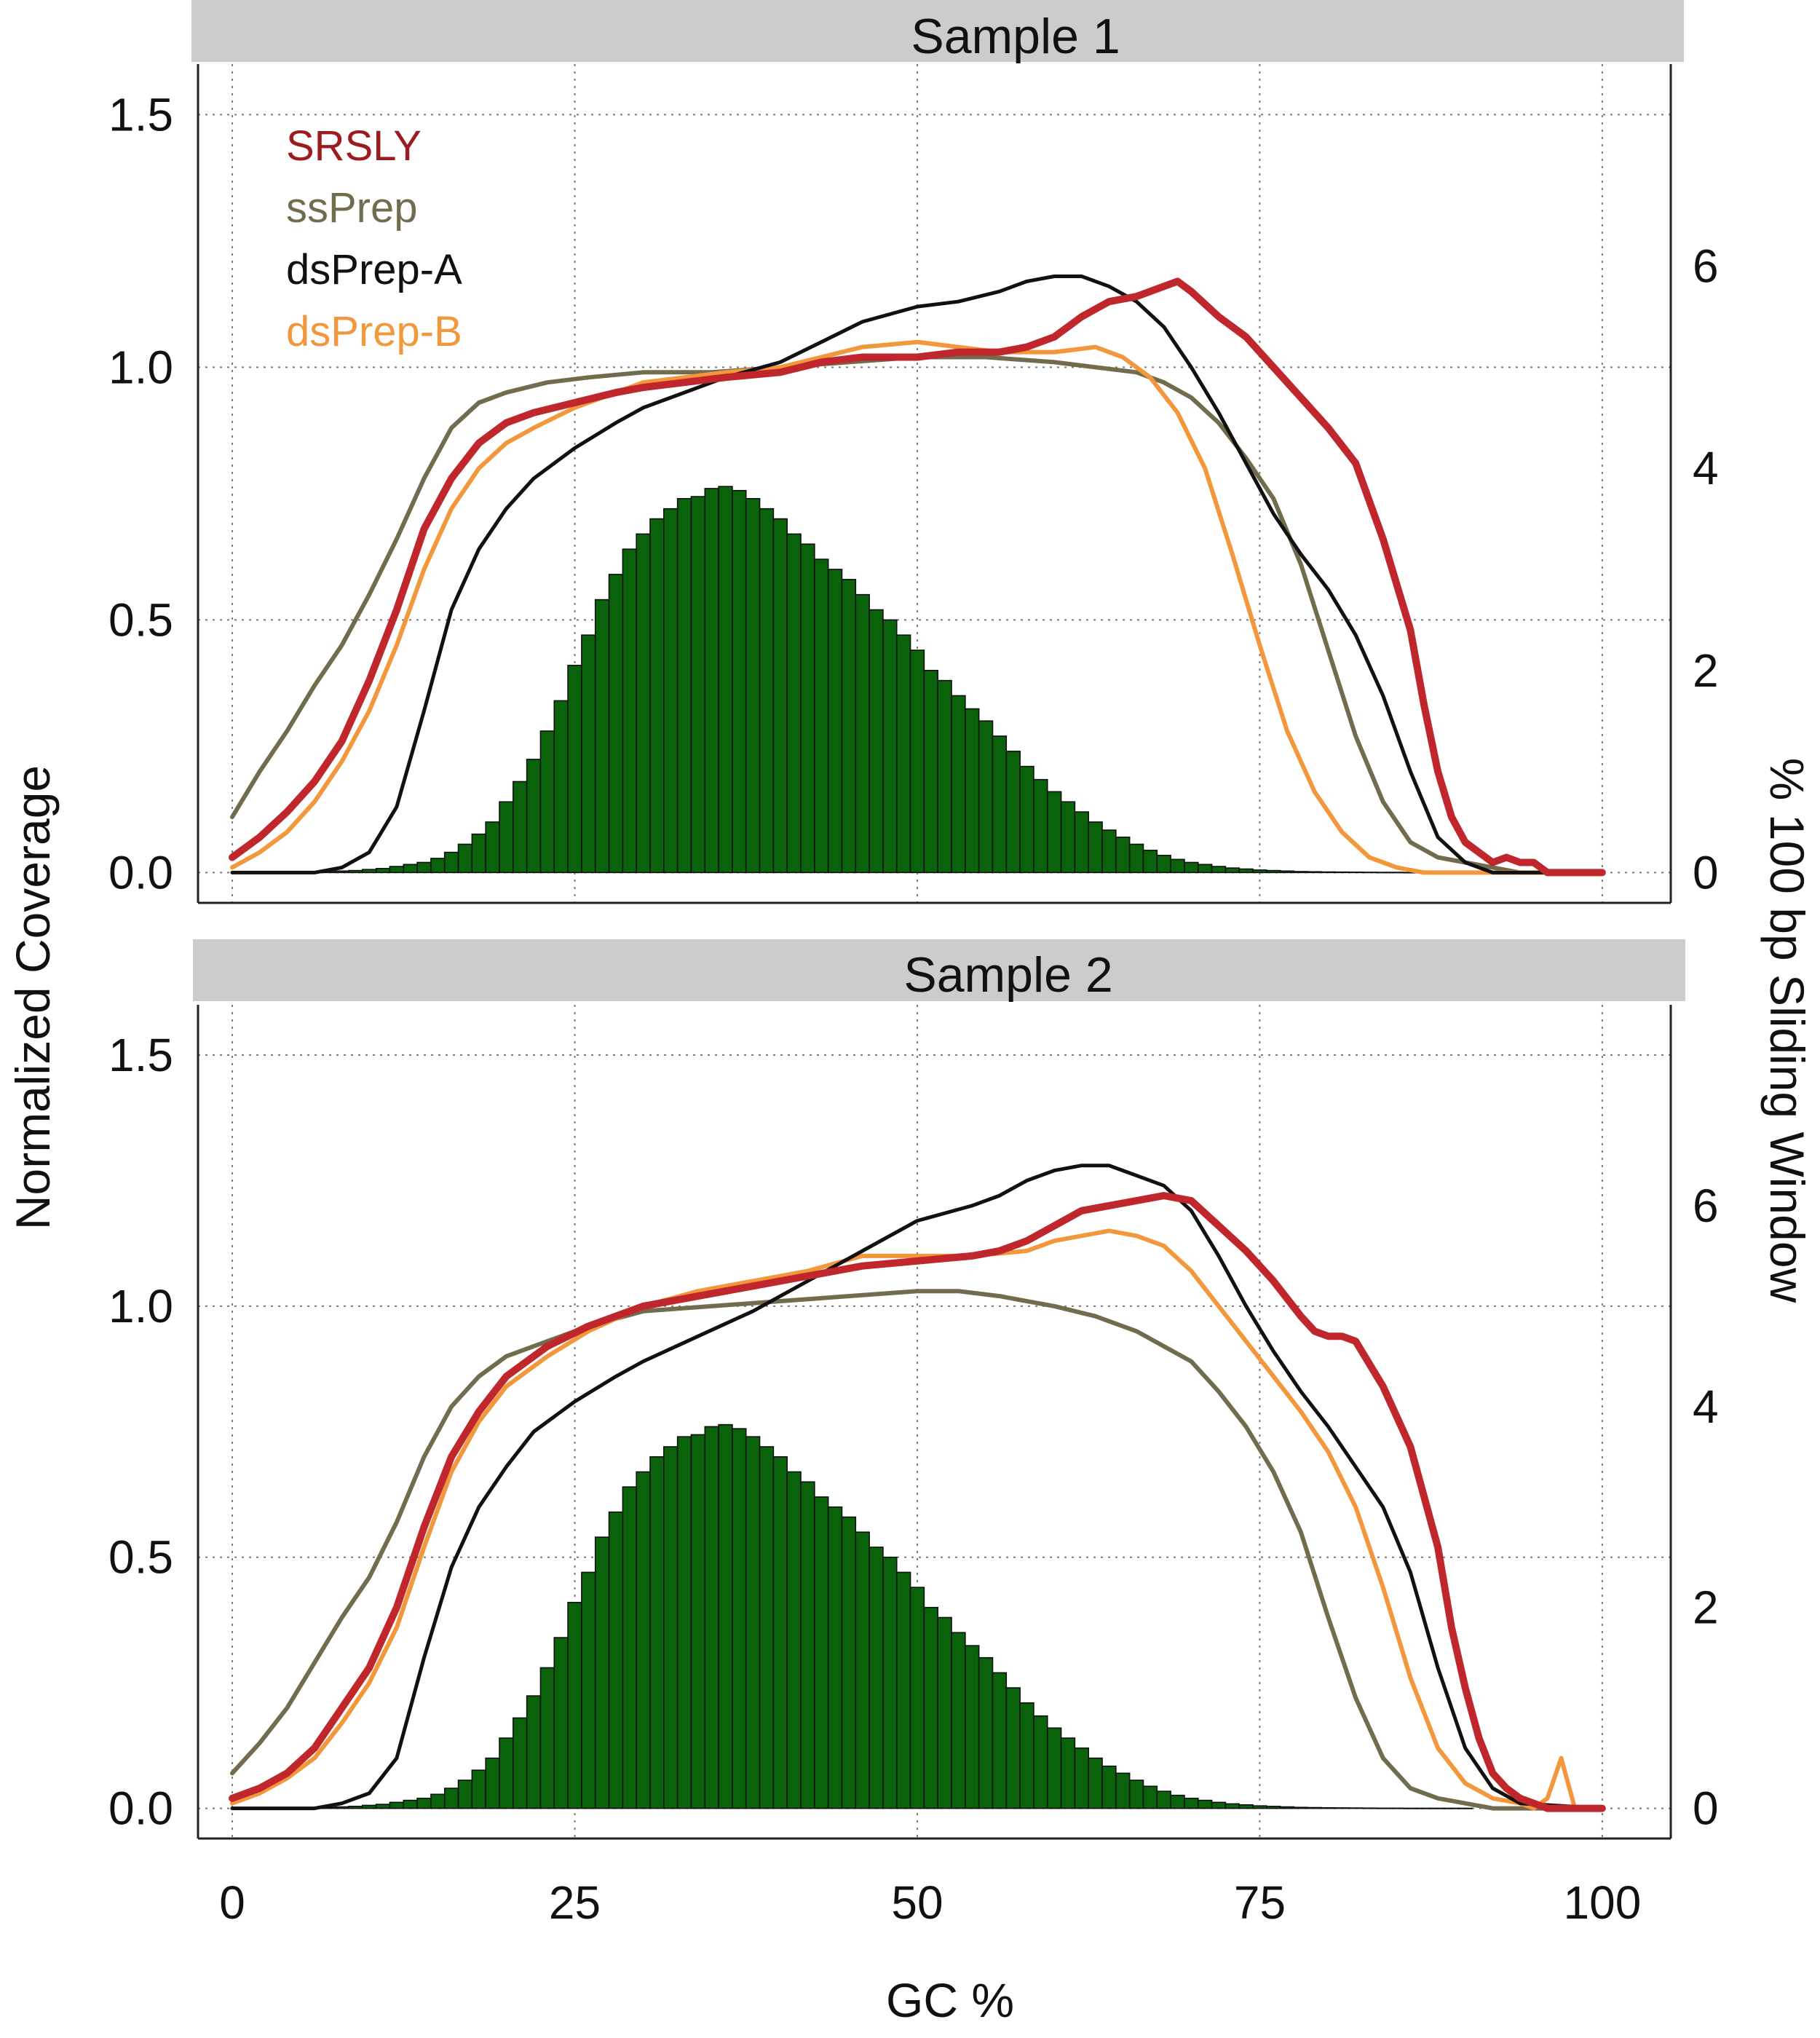  What do you see at coordinates (575, 1902) in the screenshot?
I see `x-tick-label: 25` at bounding box center [575, 1902].